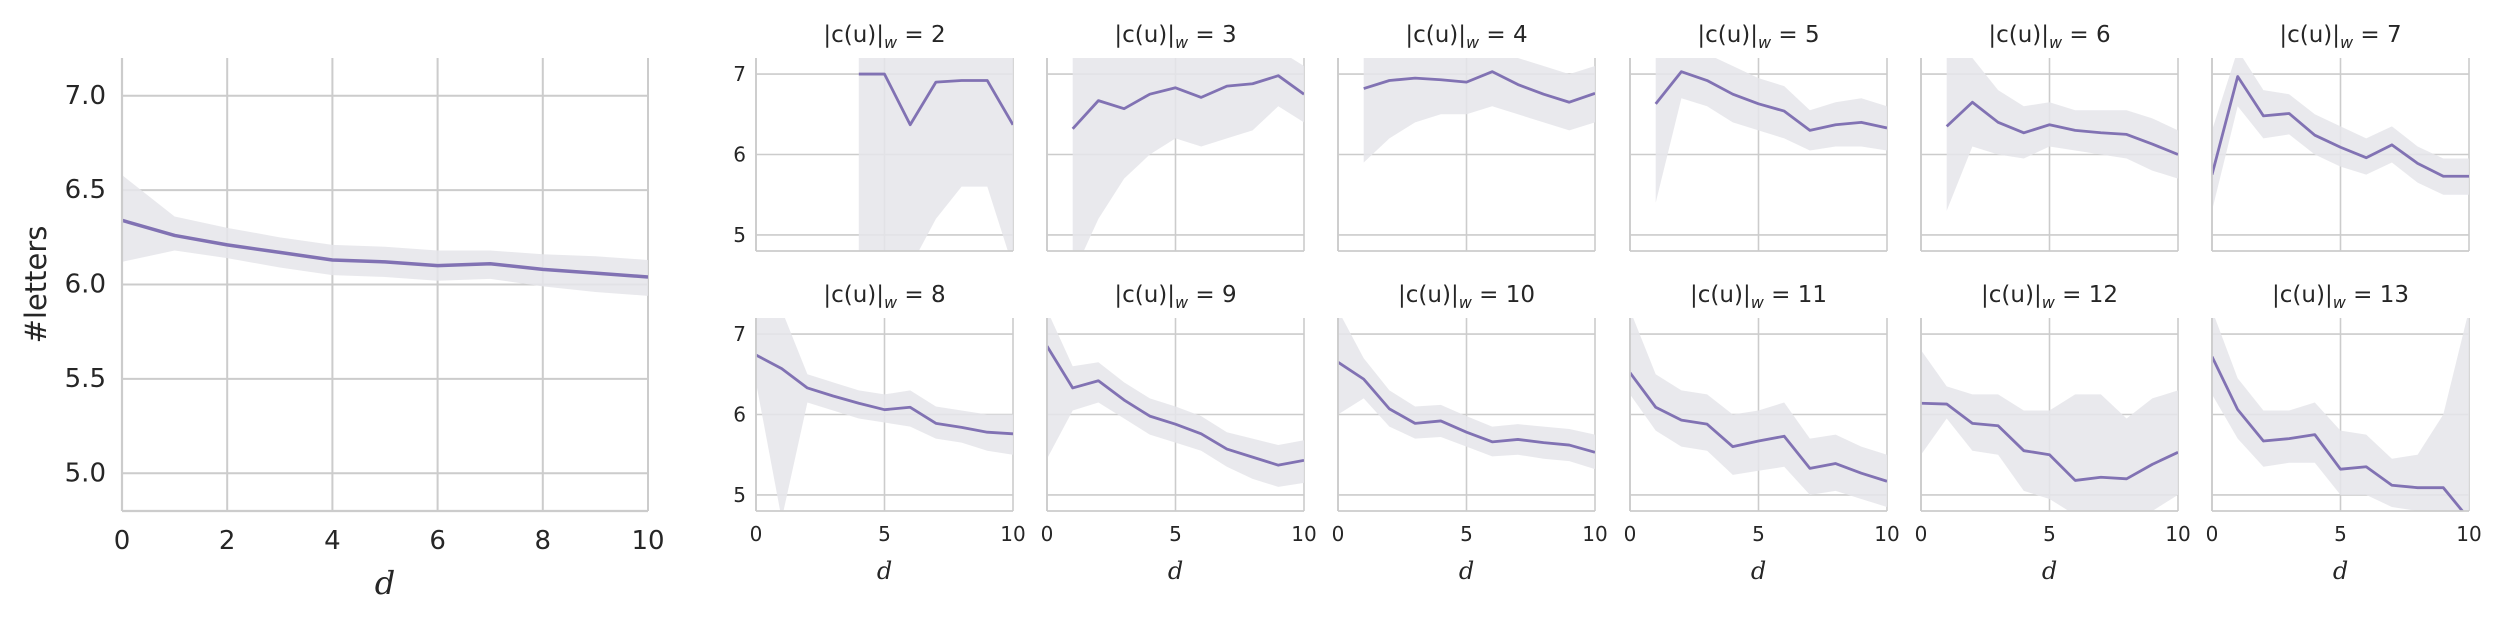 Image resolution: width=2500 pixels, height=621 pixels. I want to click on subplot-title-rhs: = 5, so click(1795, 35).